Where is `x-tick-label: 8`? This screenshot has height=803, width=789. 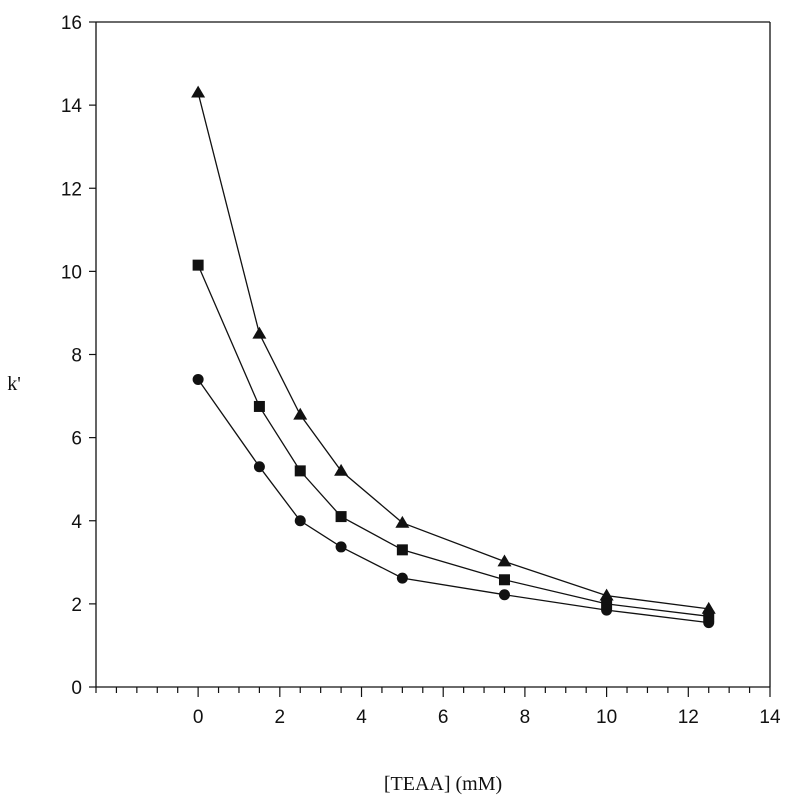
x-tick-label: 8 is located at coordinates (525, 717).